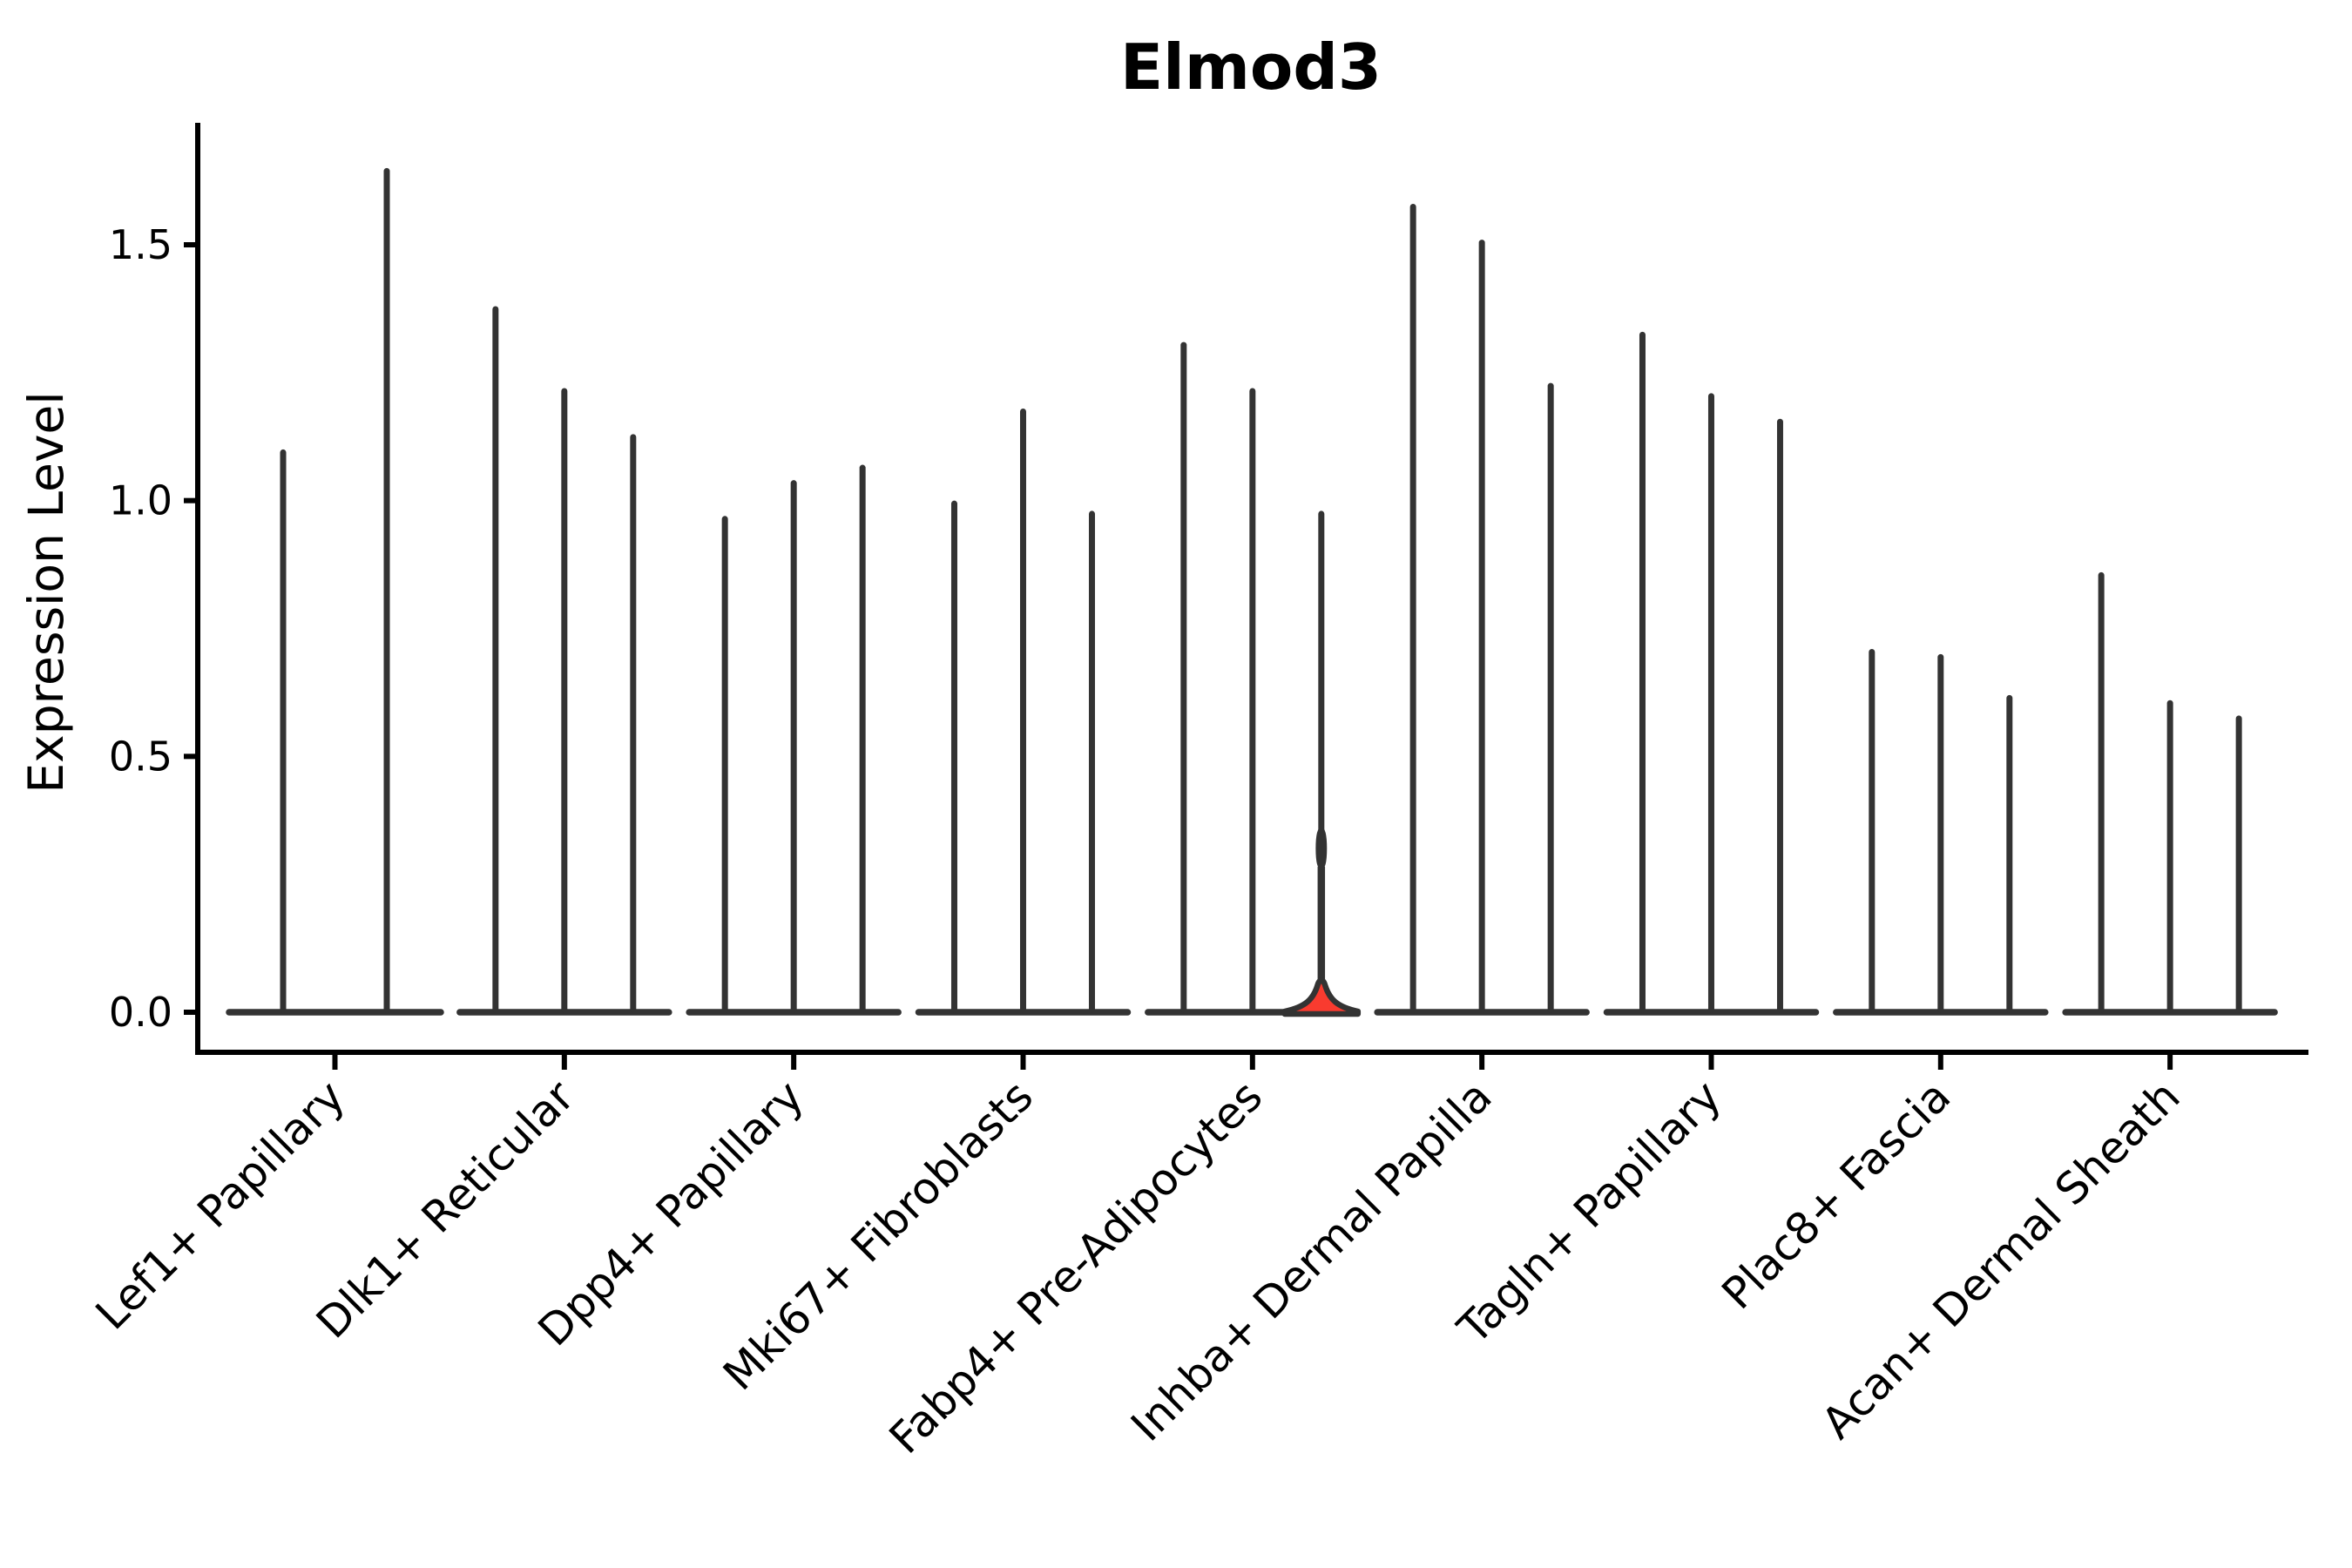  What do you see at coordinates (140, 1013) in the screenshot?
I see `y-tick-label: 0.0` at bounding box center [140, 1013].